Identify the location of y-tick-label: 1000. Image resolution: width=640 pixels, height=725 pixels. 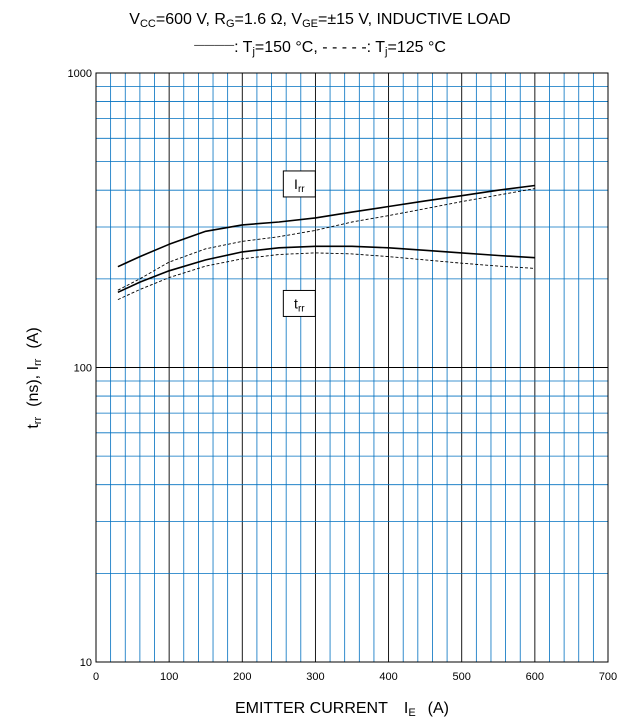
(80, 74).